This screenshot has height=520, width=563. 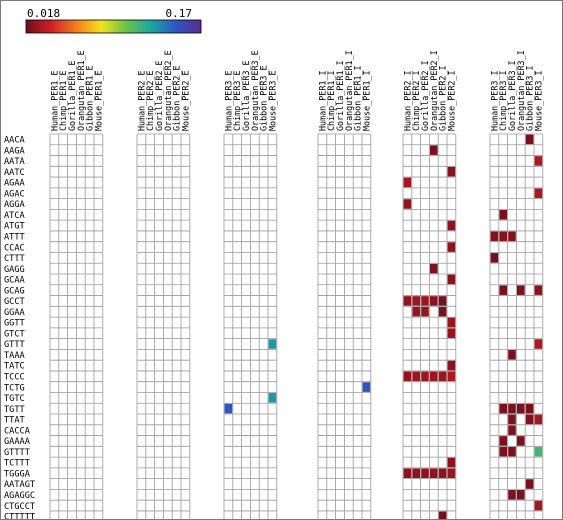 I want to click on column-label: Orangutan_PER2_E, so click(x=168, y=90).